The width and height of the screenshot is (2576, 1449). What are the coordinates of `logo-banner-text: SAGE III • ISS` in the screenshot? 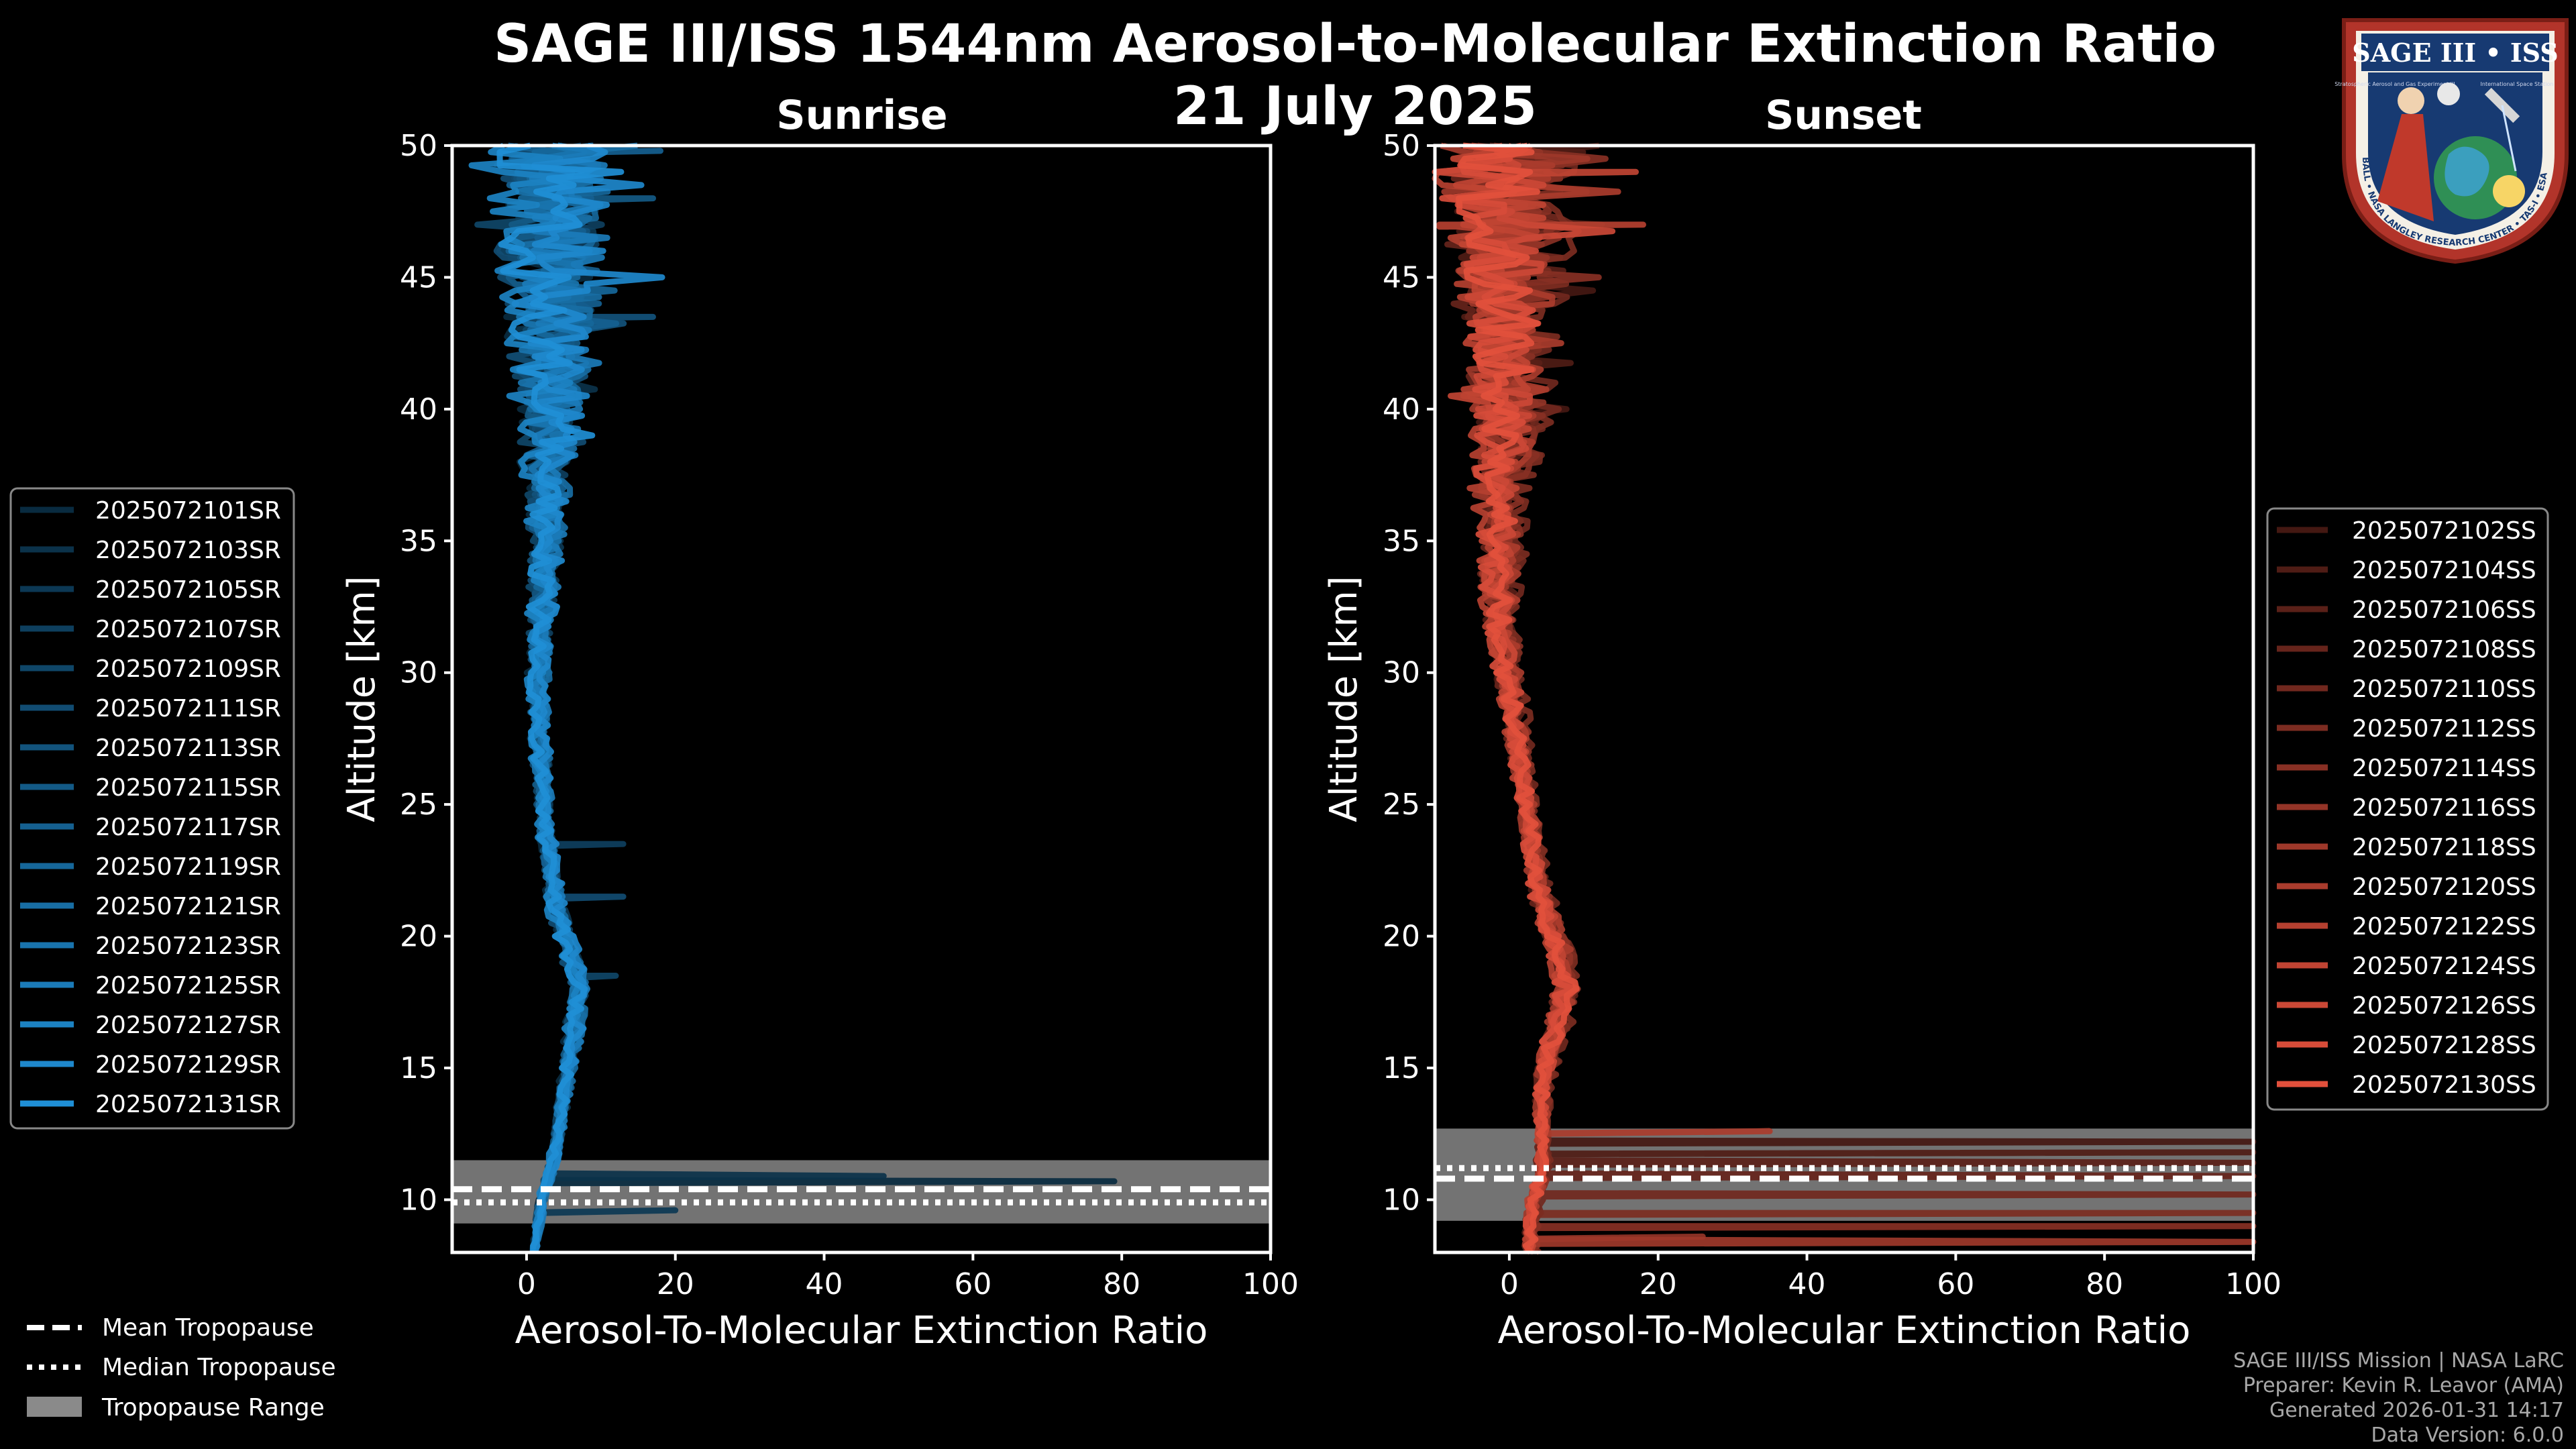 It's located at (2455, 53).